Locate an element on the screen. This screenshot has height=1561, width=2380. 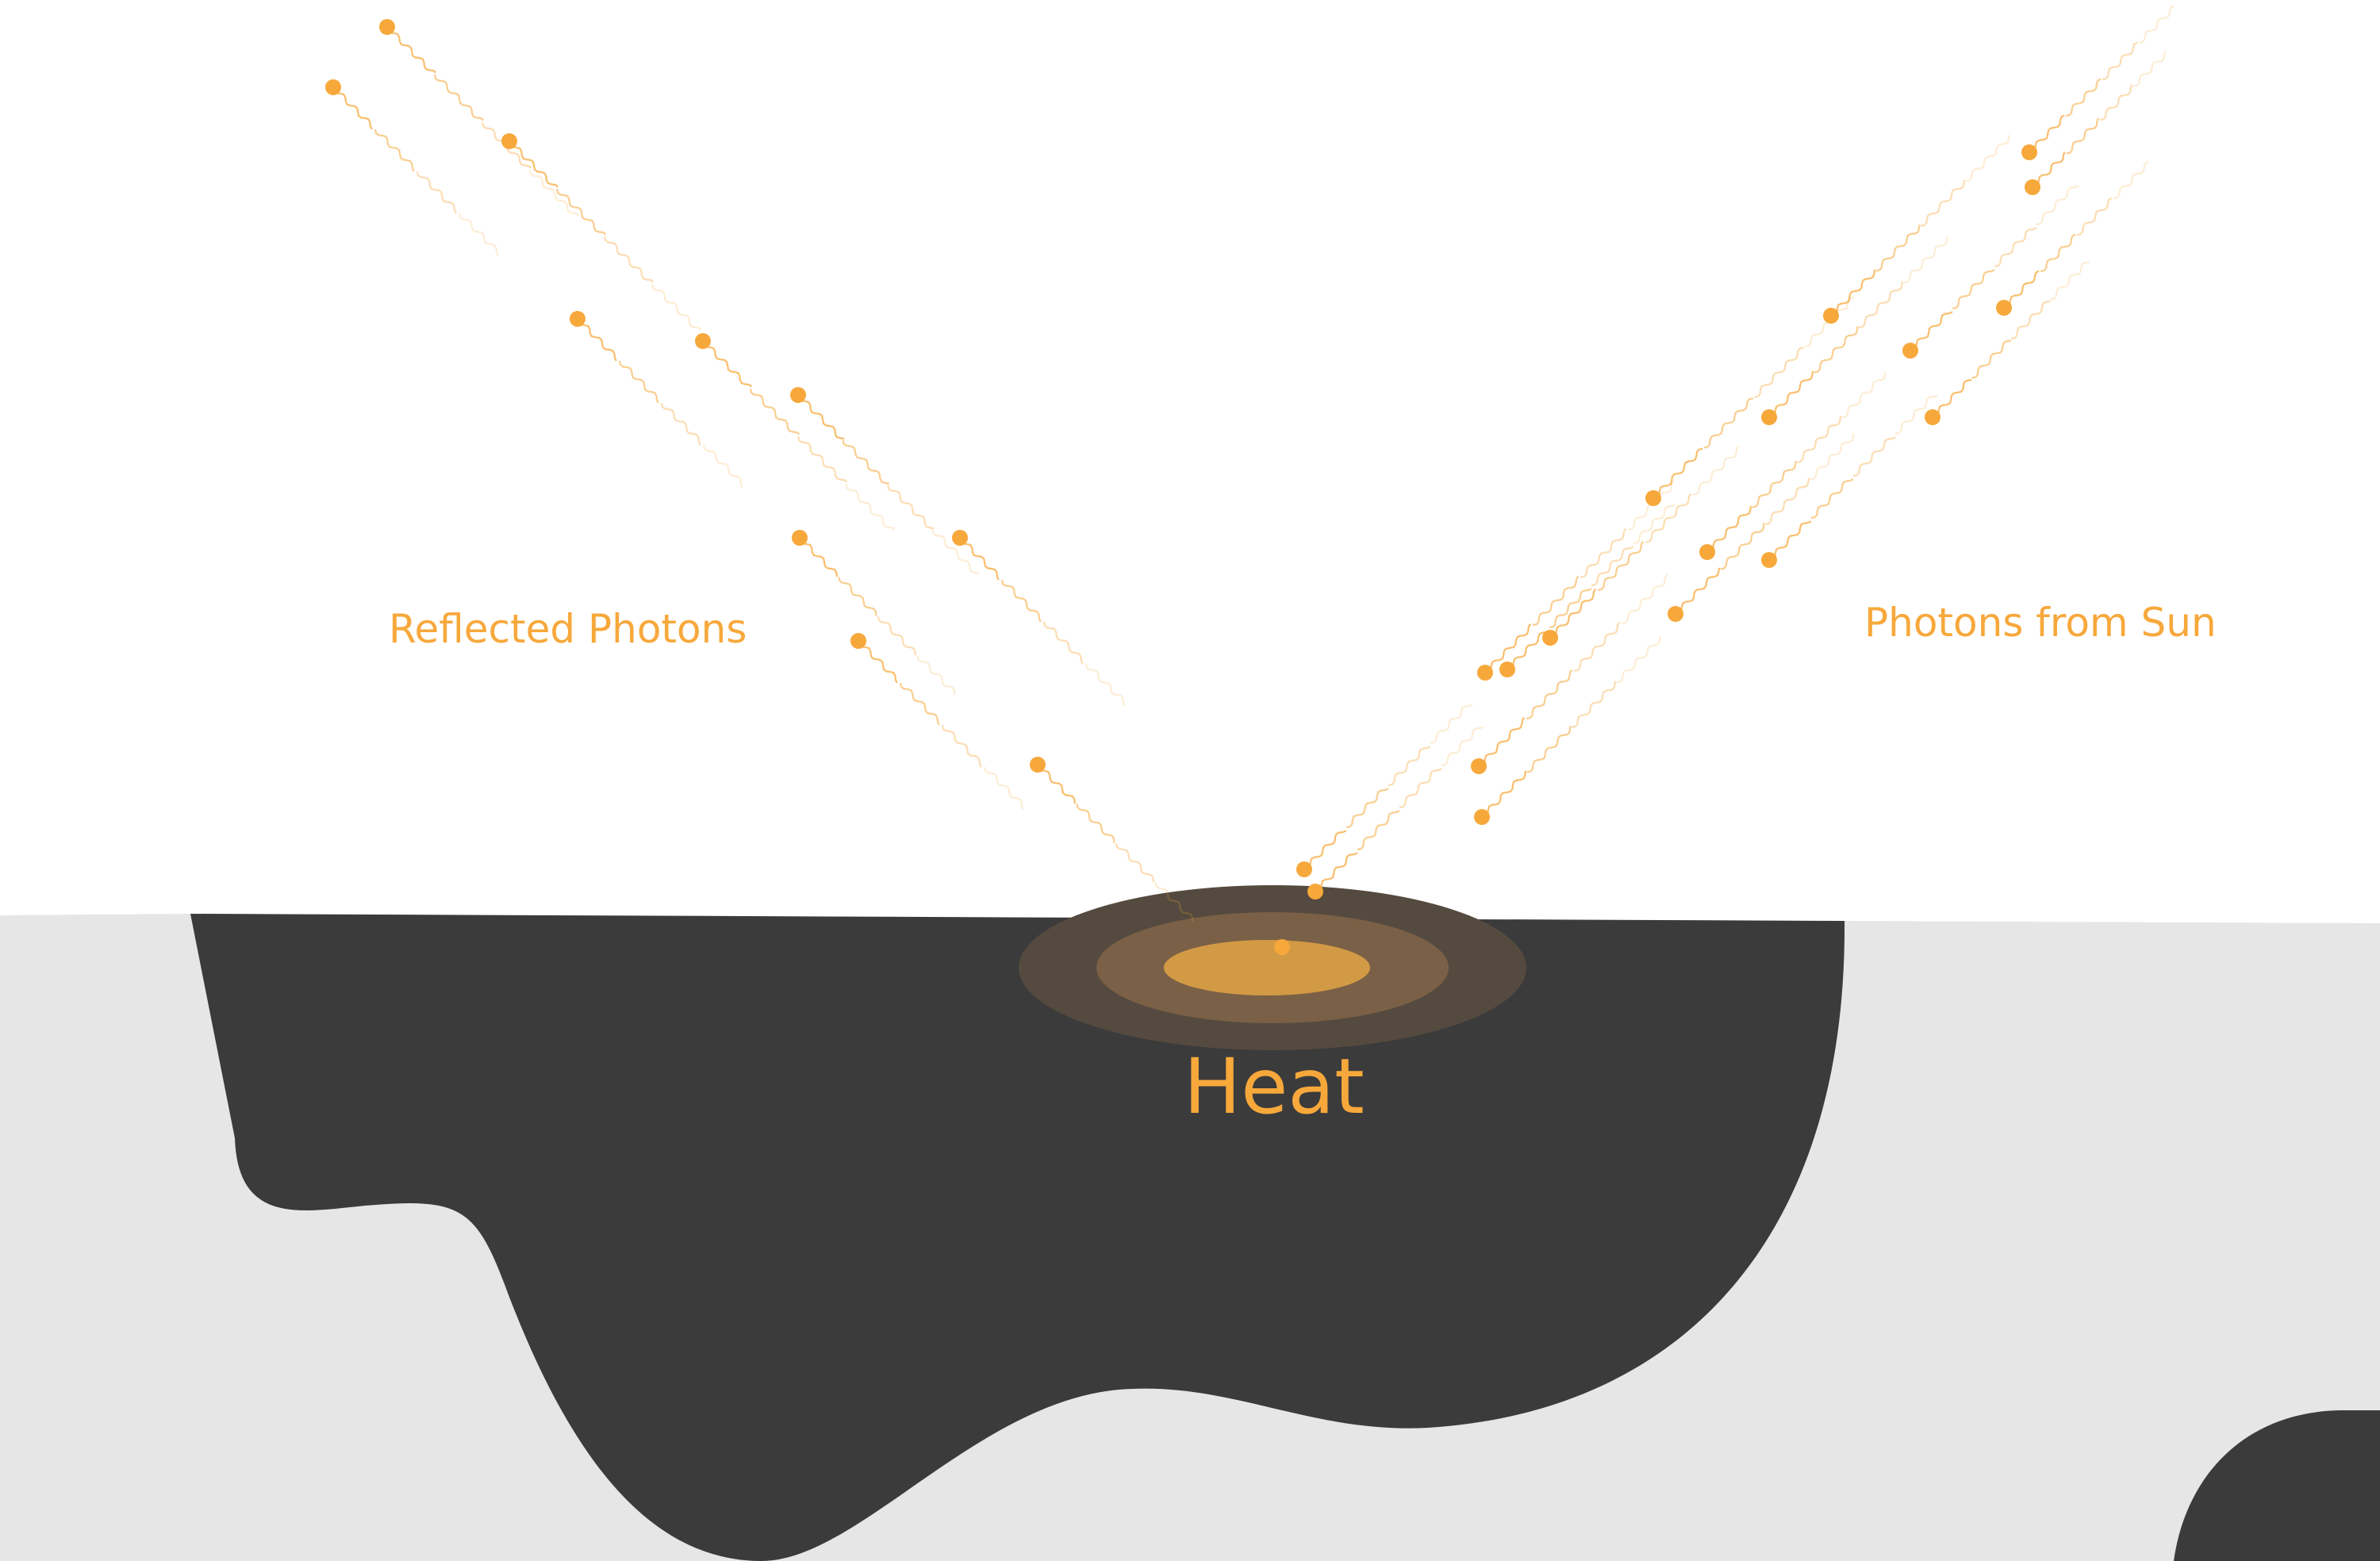
absorbed-photon-dot is located at coordinates (1282, 947).